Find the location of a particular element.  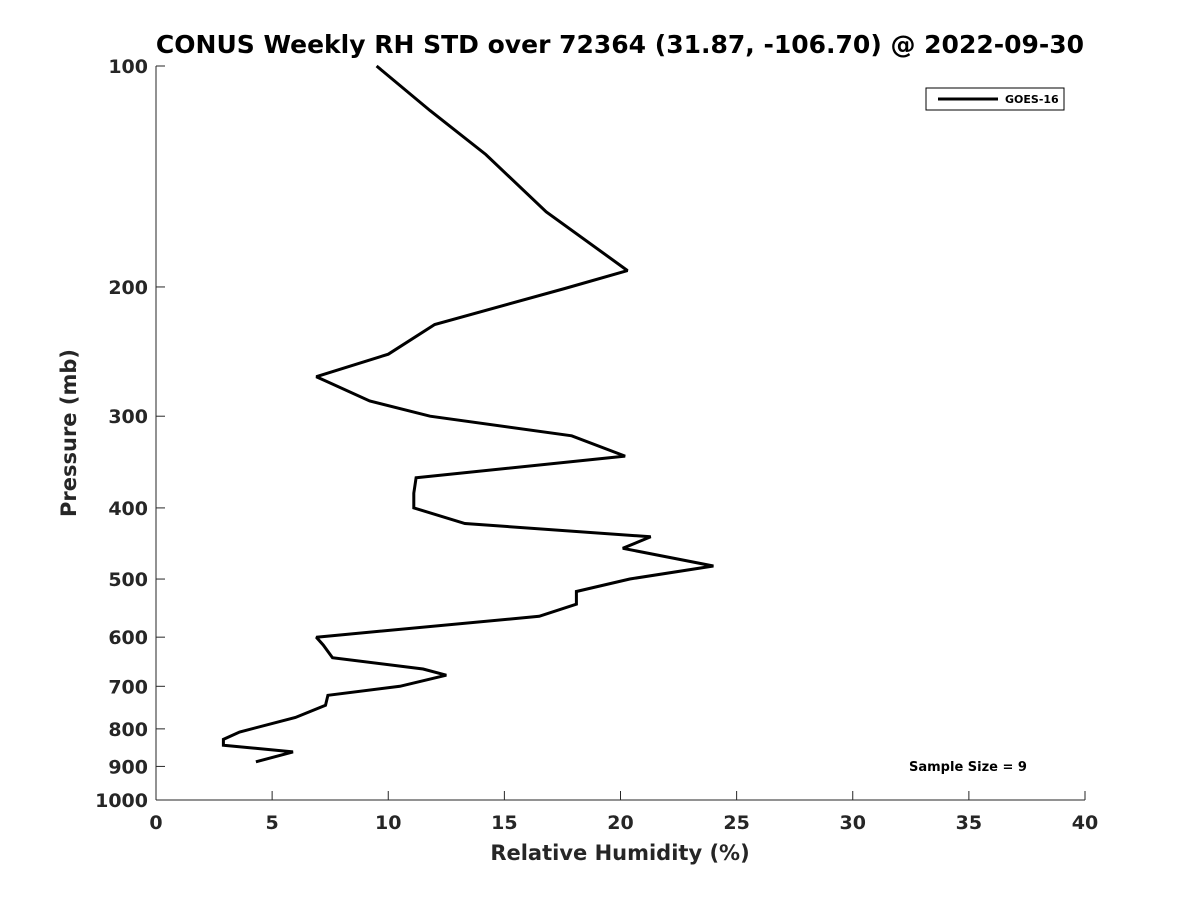

x-axis-ticks: 0 5 10 15 20 25 30 35 40 is located at coordinates (623, 812).